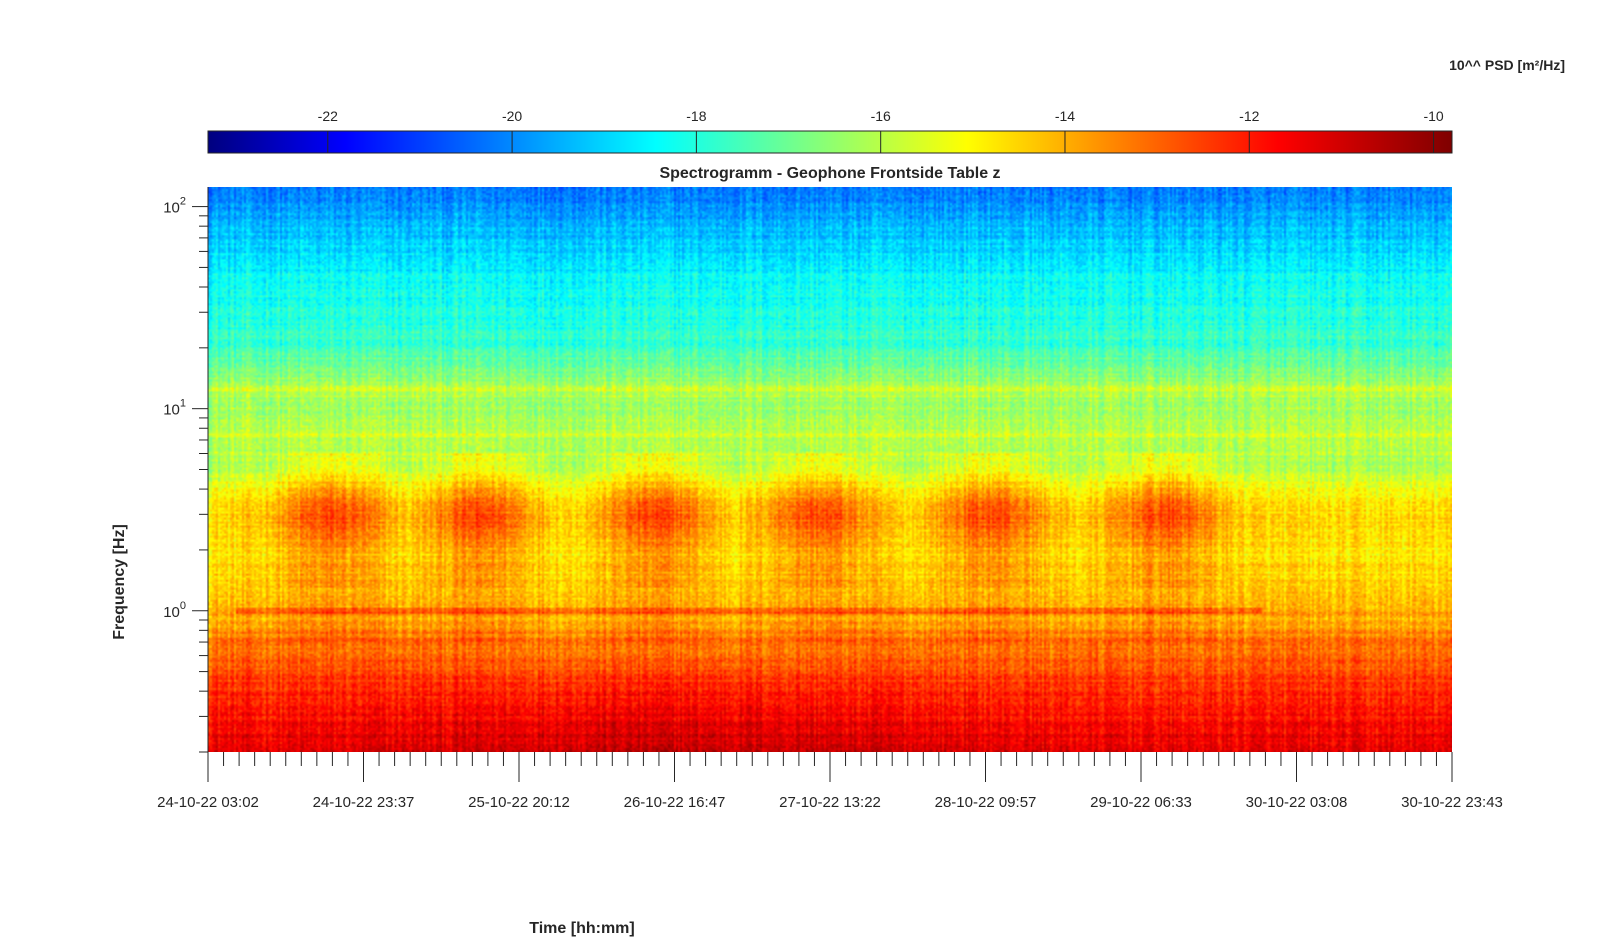 The width and height of the screenshot is (1597, 938). What do you see at coordinates (581, 928) in the screenshot?
I see `x-axis-label: Time [hh:mm]` at bounding box center [581, 928].